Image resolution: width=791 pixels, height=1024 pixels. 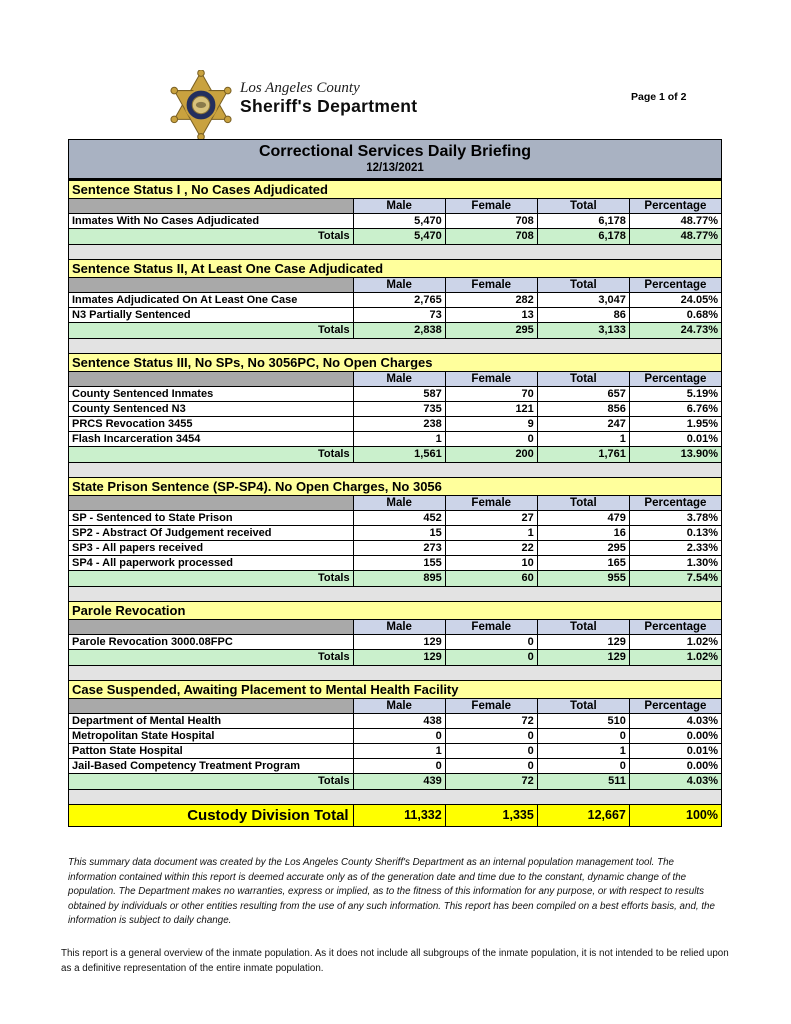 I want to click on row-female-value: 70, so click(x=490, y=394).